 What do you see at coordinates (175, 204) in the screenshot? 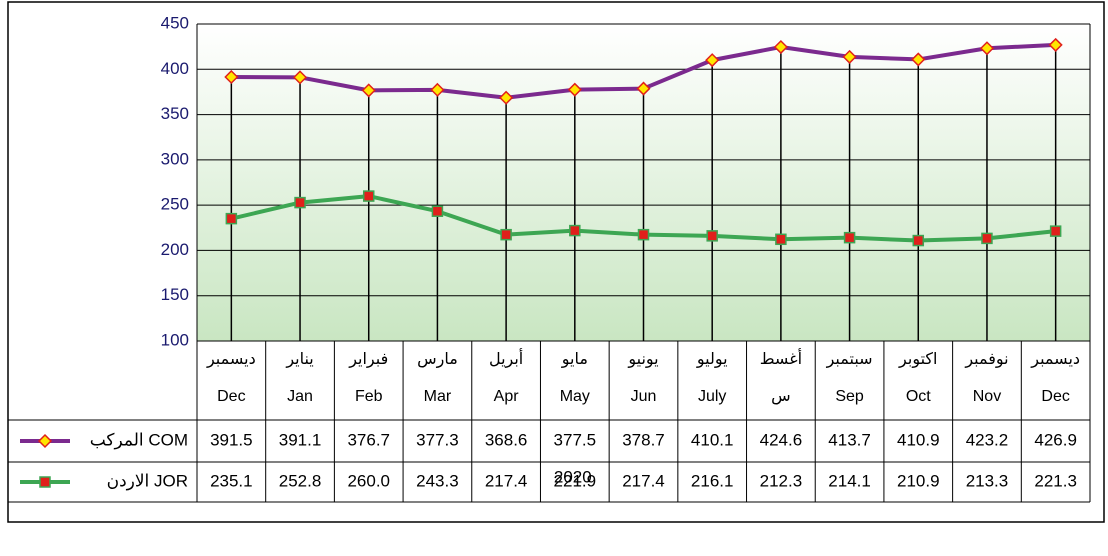
I see `y-tick-label: 250` at bounding box center [175, 204].